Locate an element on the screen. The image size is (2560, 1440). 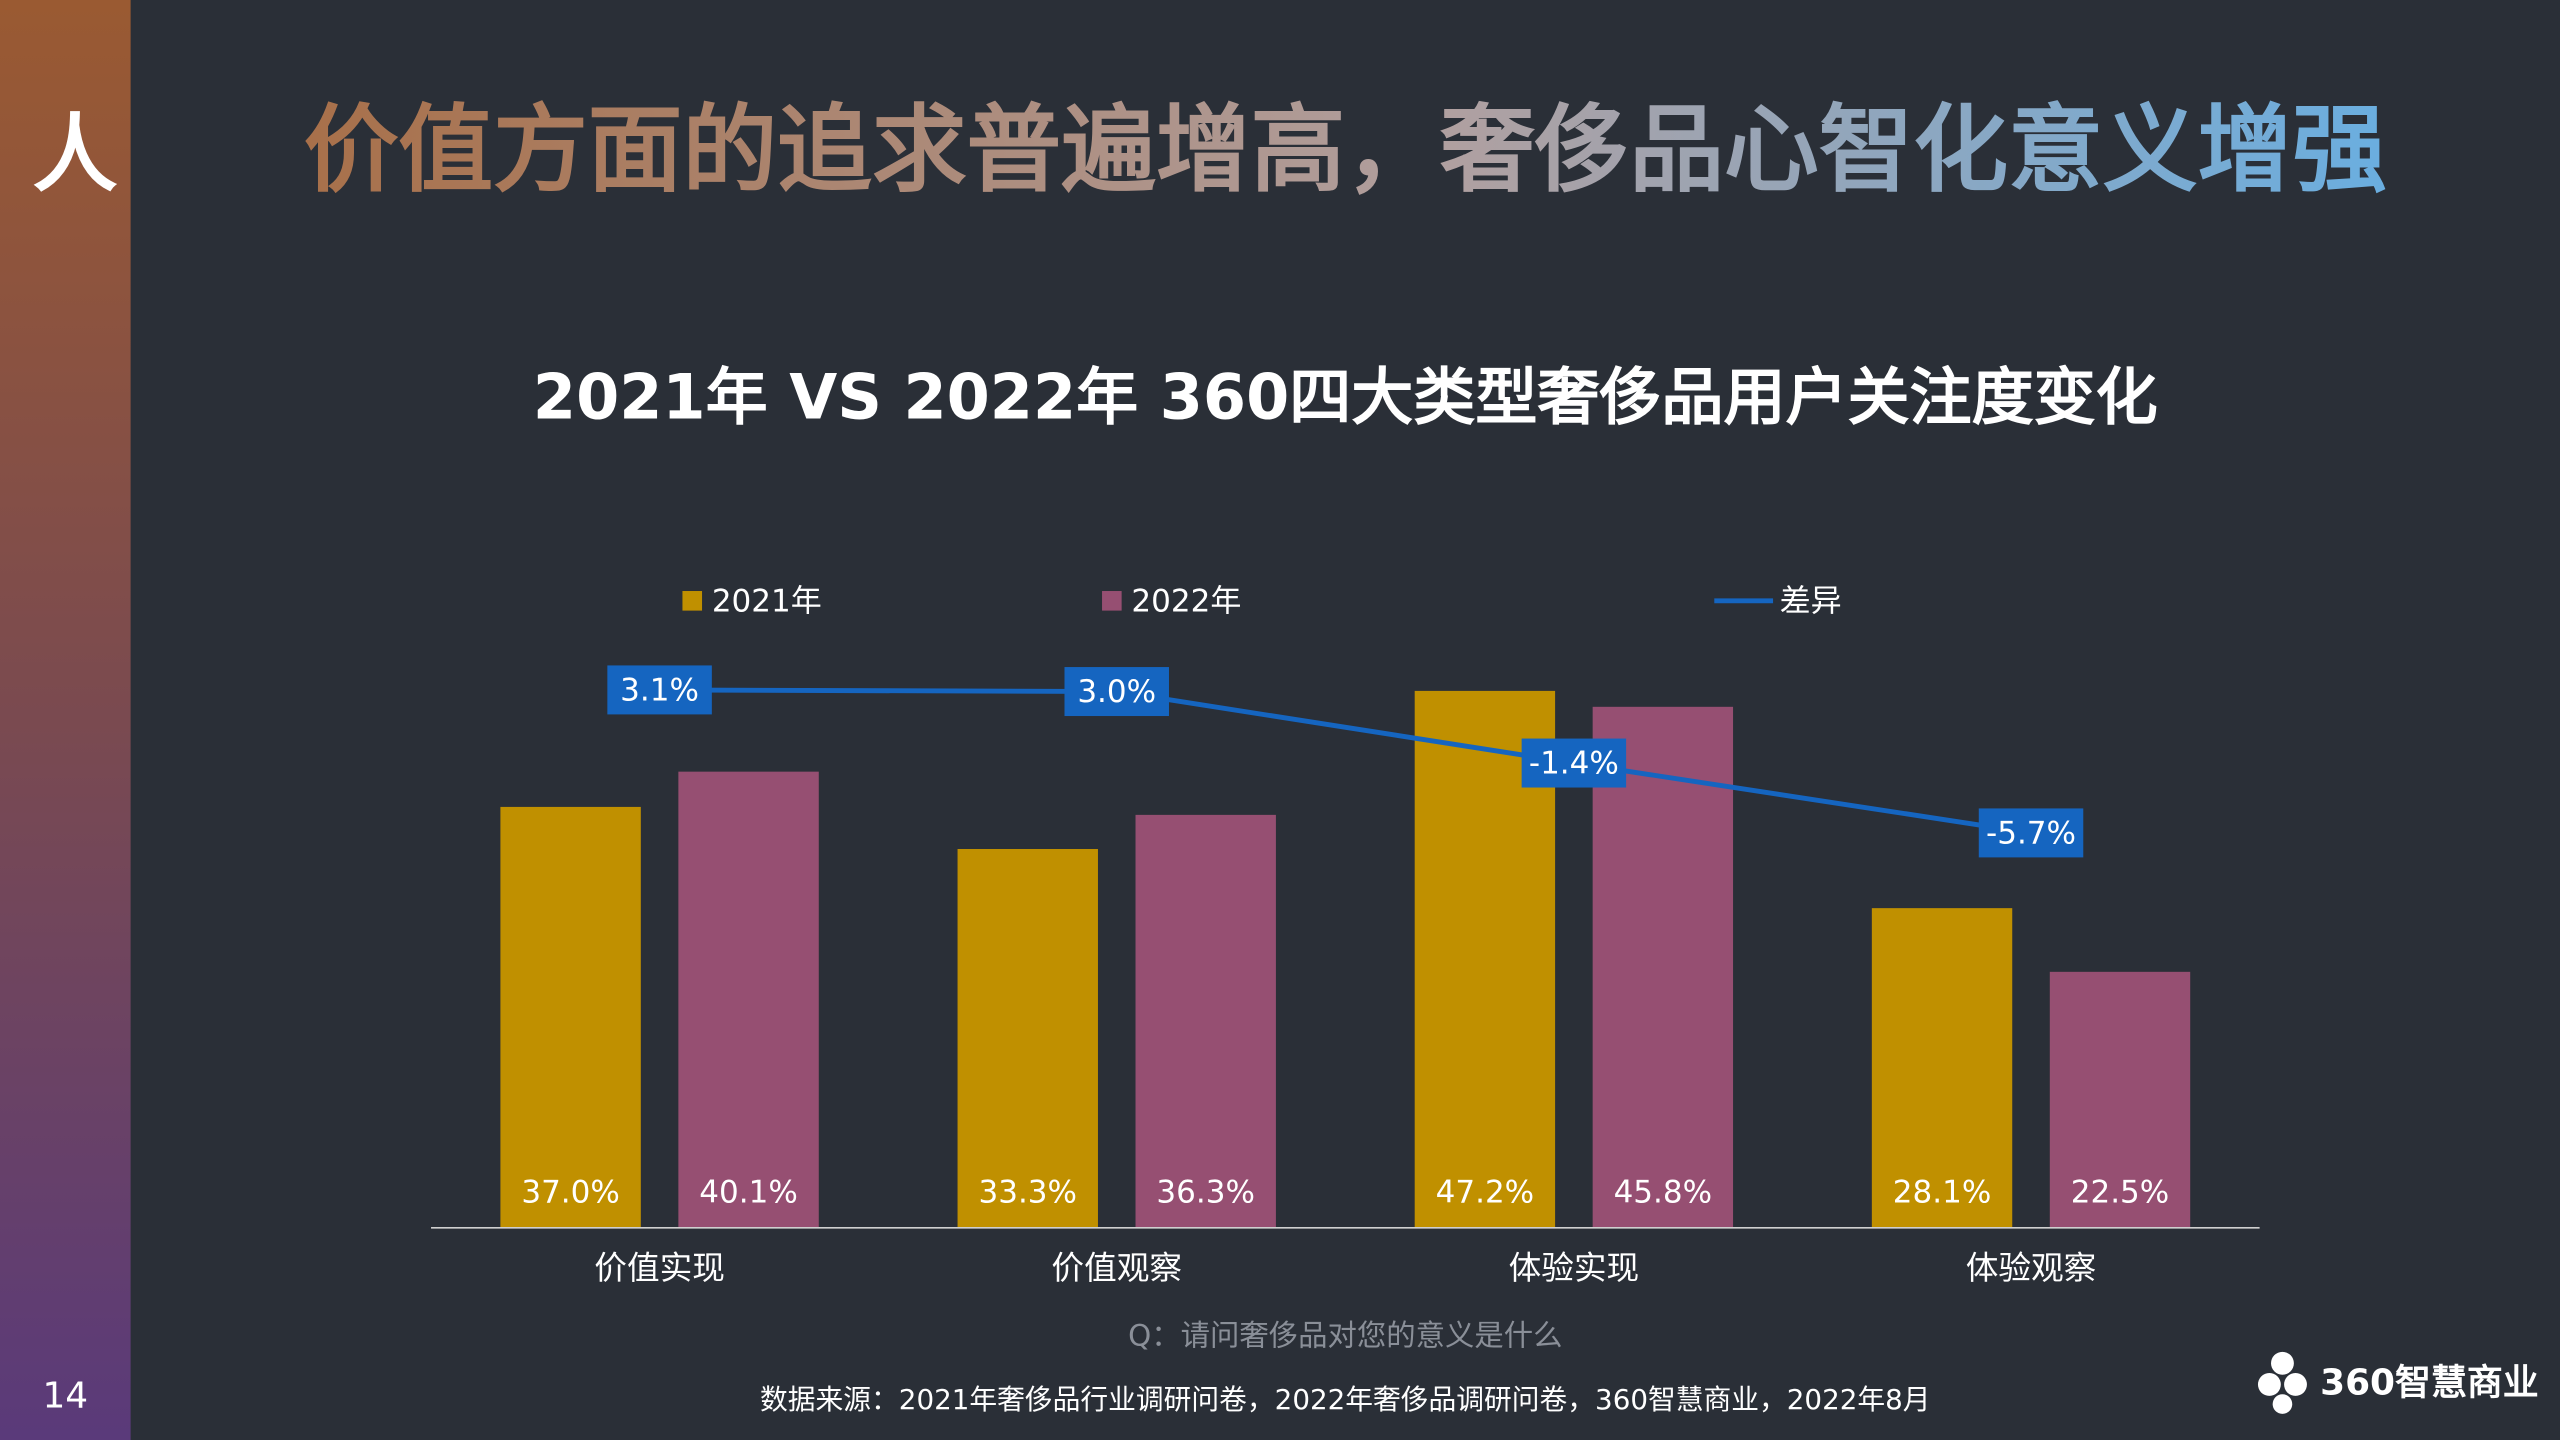
legend-label: 2021年 is located at coordinates (767, 601).